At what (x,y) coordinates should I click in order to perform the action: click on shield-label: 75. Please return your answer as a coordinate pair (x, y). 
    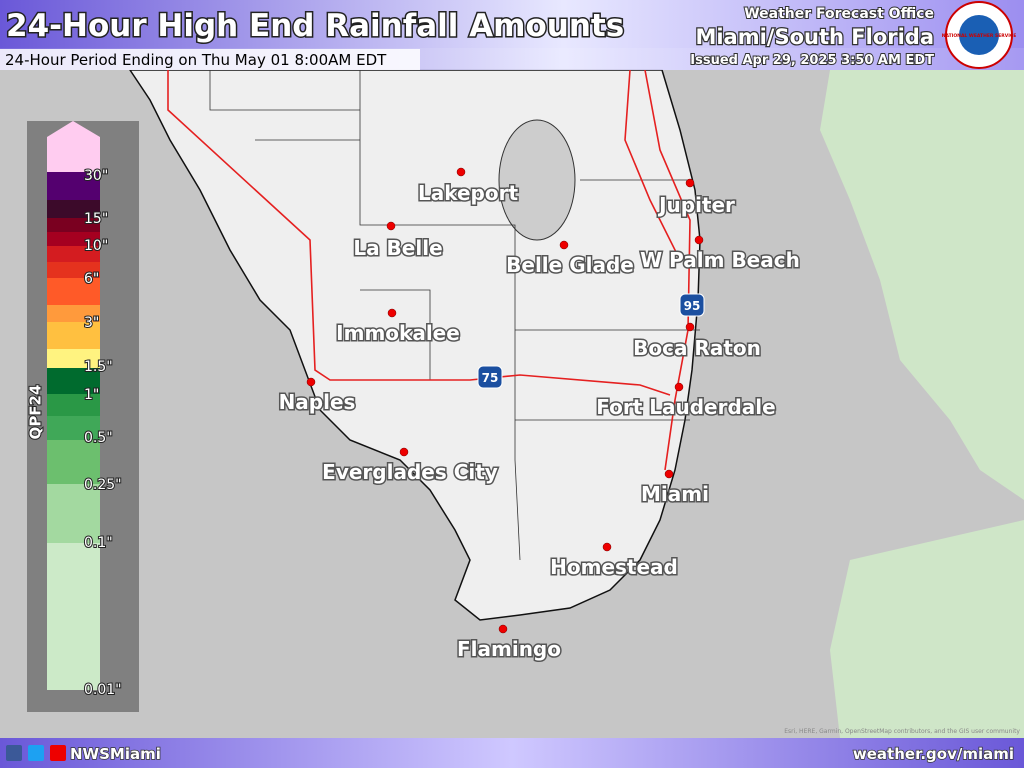
    Looking at the image, I should click on (490, 378).